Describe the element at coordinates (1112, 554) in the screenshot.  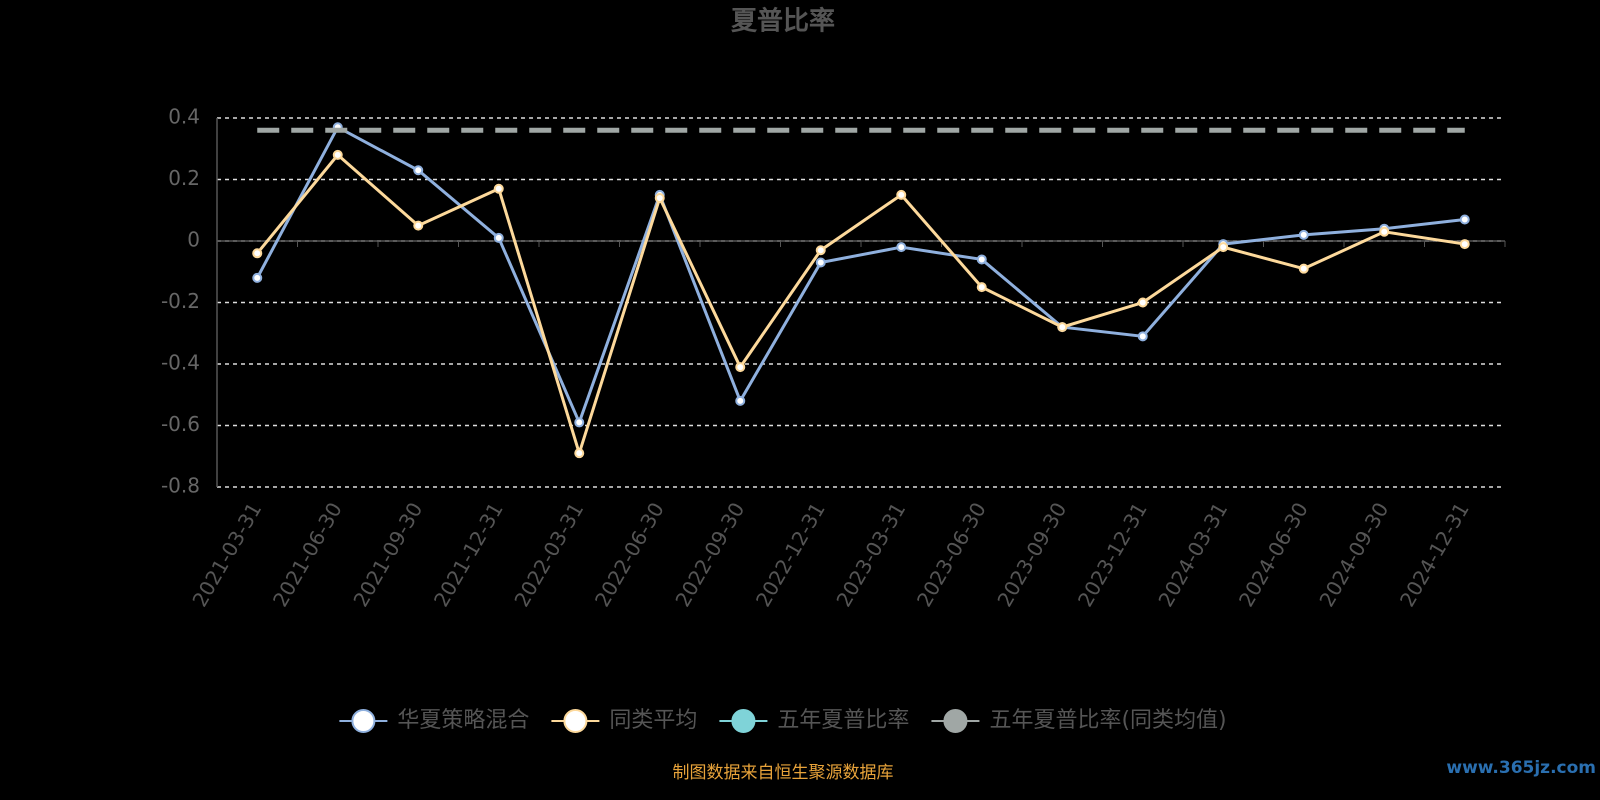
I see `x-tick-label: 2023-12-31` at that location.